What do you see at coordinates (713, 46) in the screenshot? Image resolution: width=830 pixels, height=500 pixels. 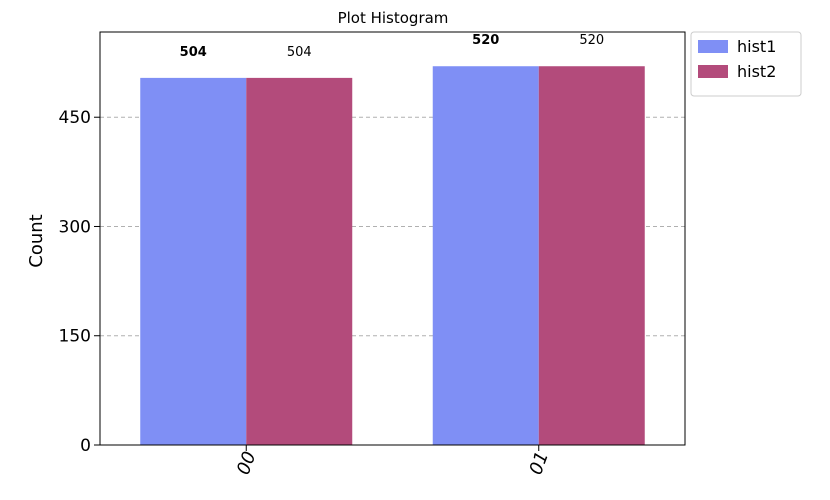 I see `legend-swatch-hist1` at bounding box center [713, 46].